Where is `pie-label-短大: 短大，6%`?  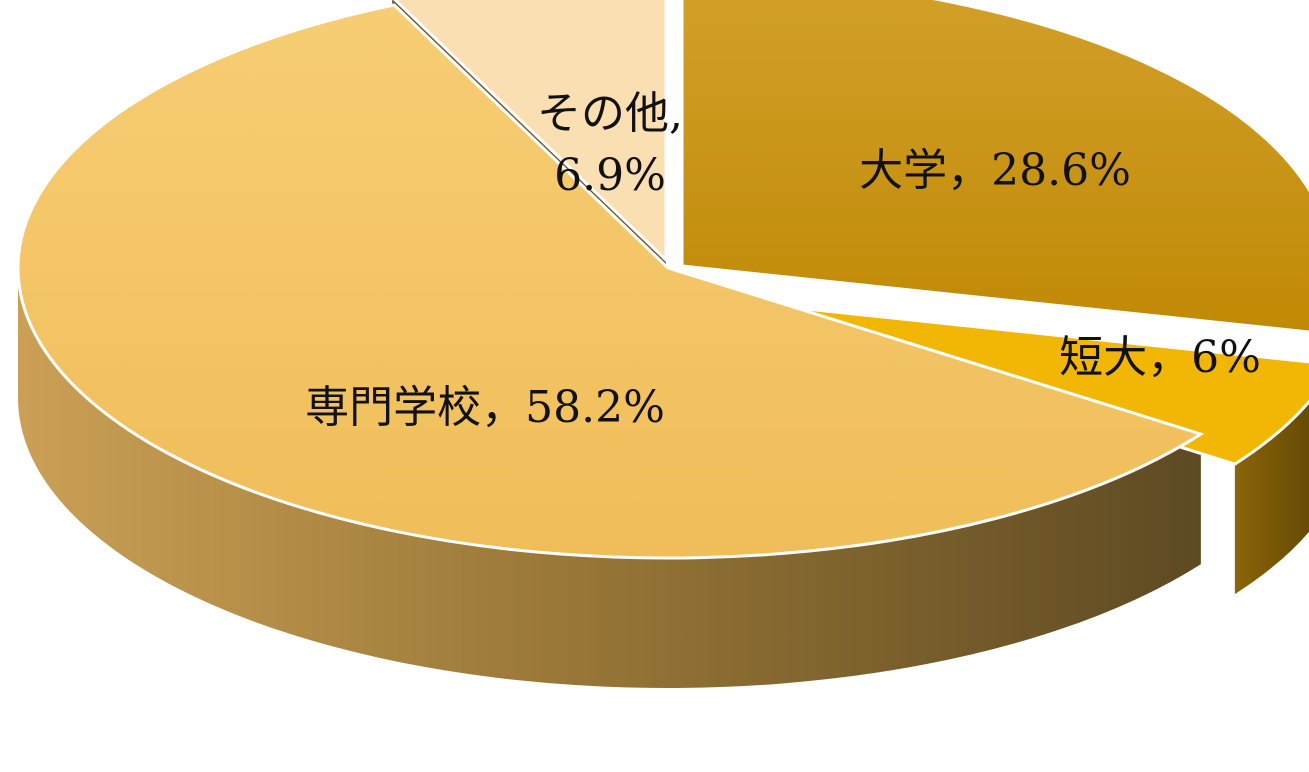
pie-label-短大: 短大，6% is located at coordinates (1160, 357).